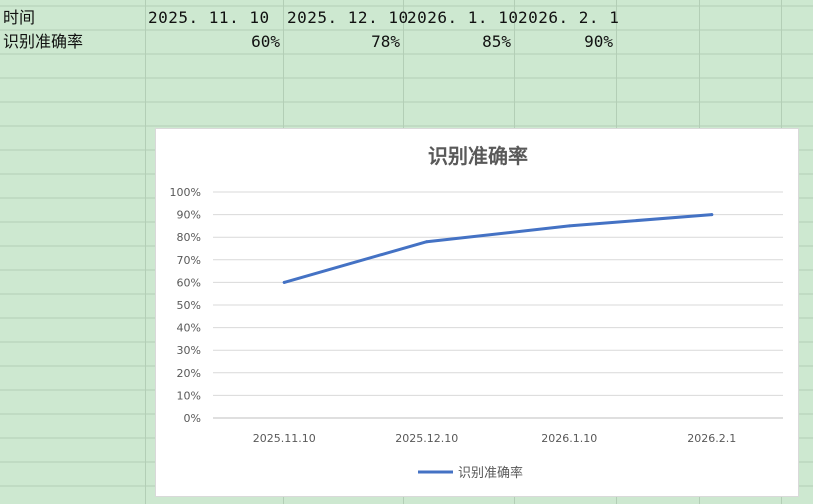 The width and height of the screenshot is (813, 504). I want to click on y-tick-label: 30%, so click(189, 350).